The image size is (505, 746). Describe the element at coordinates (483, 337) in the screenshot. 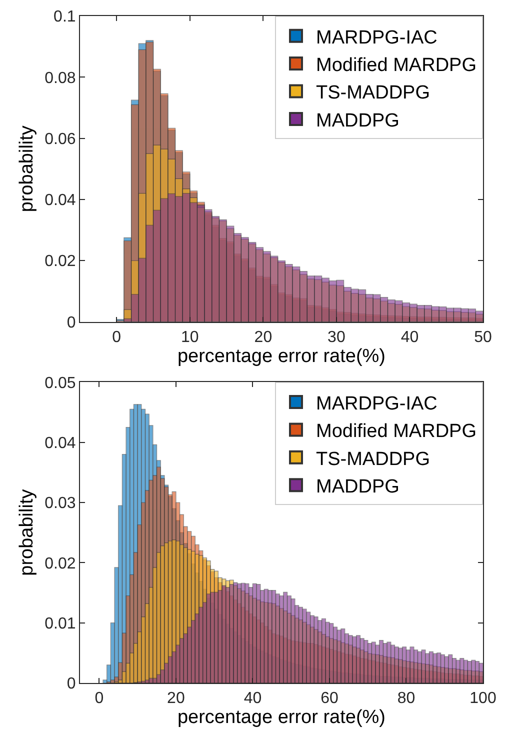

I see `x-tick-label: 50` at that location.